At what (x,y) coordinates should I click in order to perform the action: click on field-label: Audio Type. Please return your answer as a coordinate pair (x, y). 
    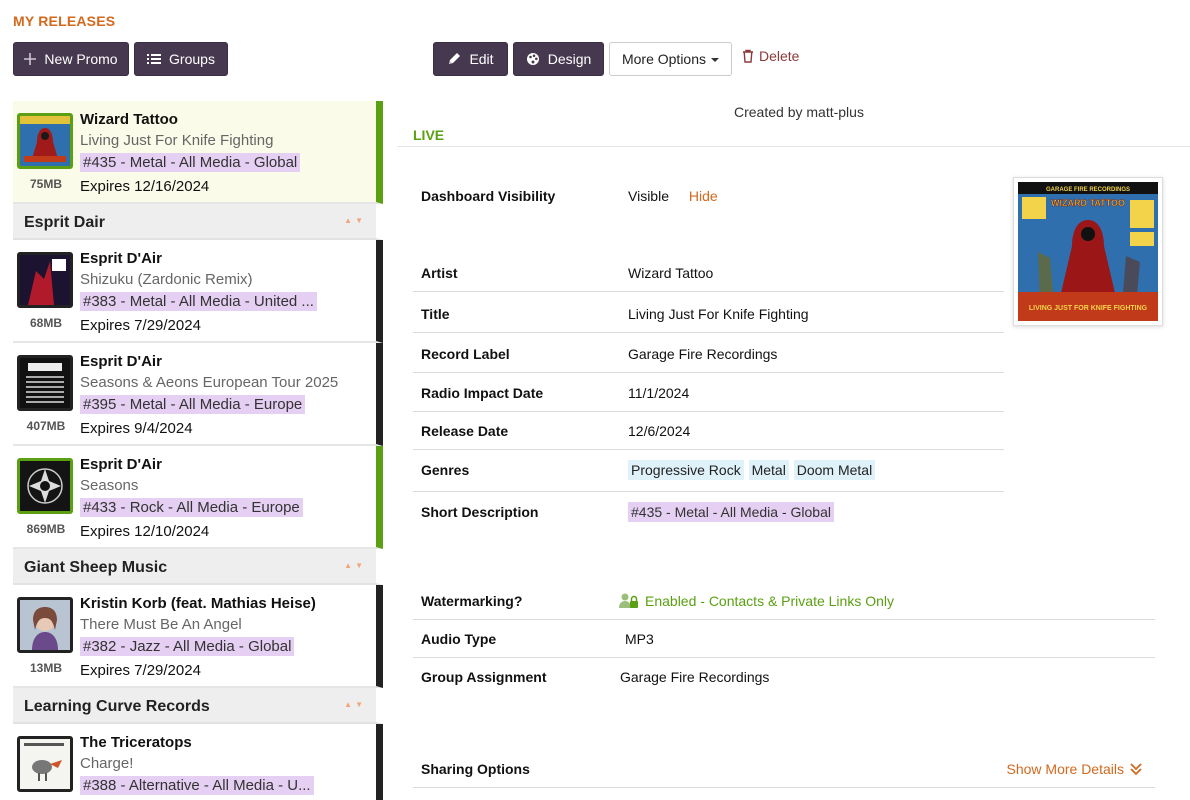
    Looking at the image, I should click on (459, 639).